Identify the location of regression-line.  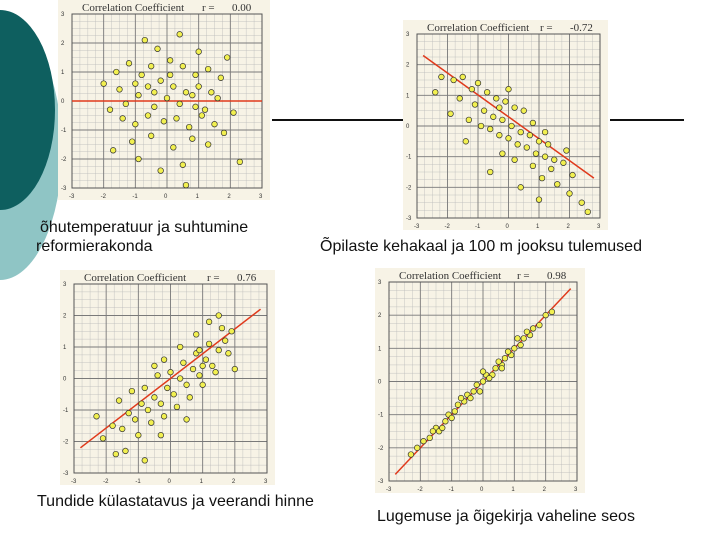
(508, 116).